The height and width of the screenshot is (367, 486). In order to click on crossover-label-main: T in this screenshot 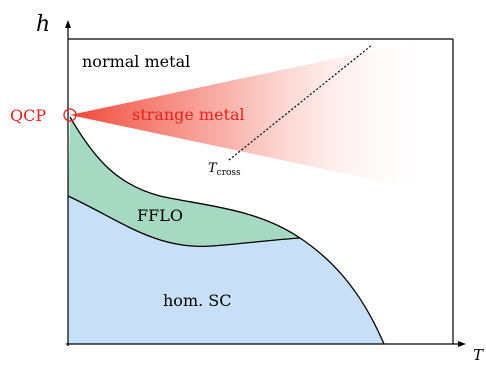, I will do `click(213, 168)`.